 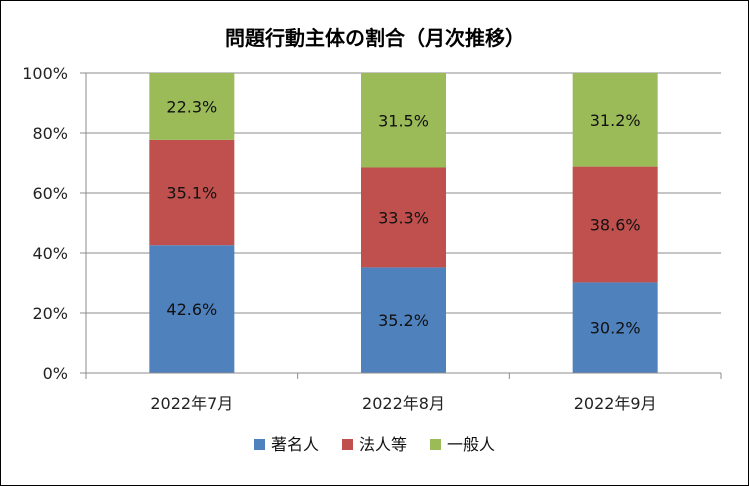 I want to click on data-label: 35.2%, so click(x=403, y=320).